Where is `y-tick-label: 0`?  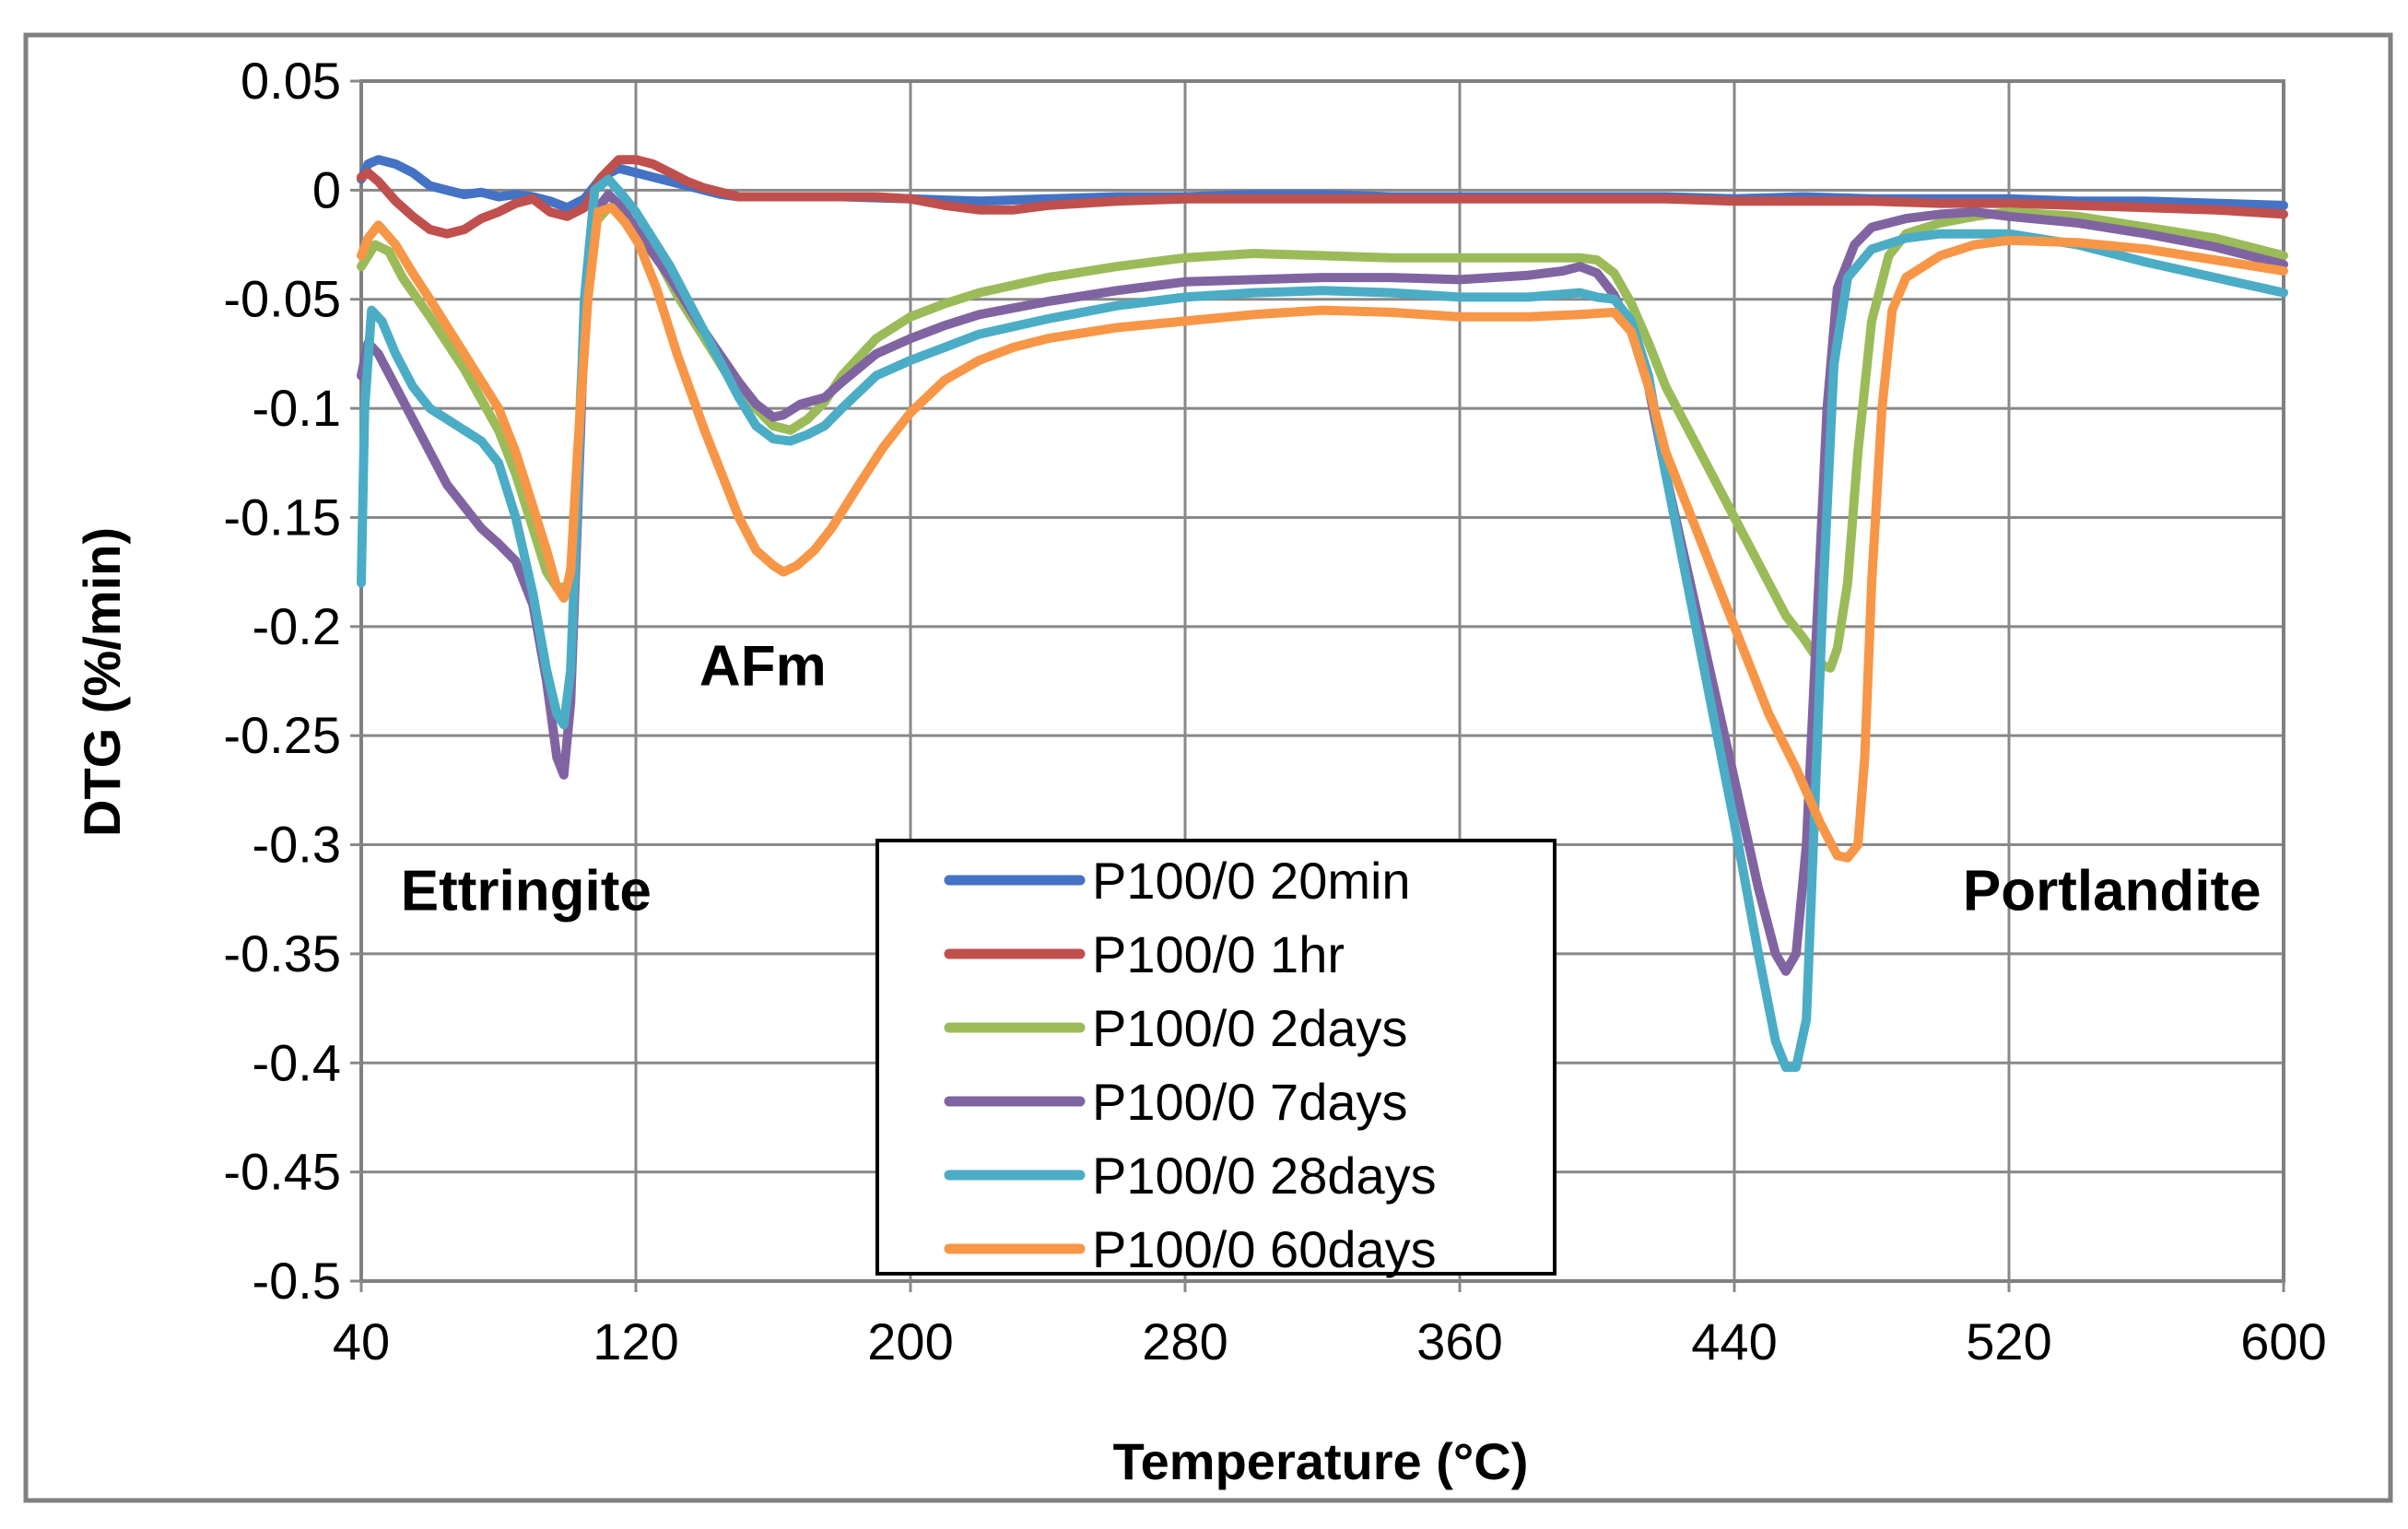 y-tick-label: 0 is located at coordinates (326, 189).